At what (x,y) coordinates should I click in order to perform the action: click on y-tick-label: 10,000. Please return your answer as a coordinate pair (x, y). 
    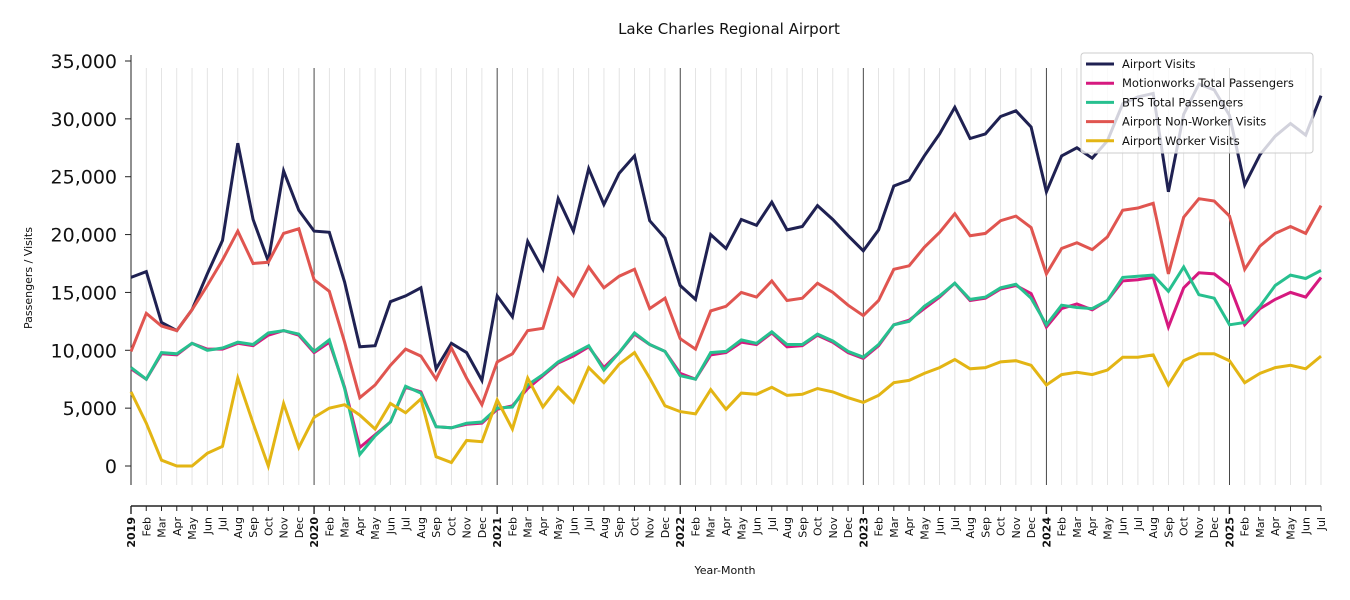
    Looking at the image, I should click on (84, 351).